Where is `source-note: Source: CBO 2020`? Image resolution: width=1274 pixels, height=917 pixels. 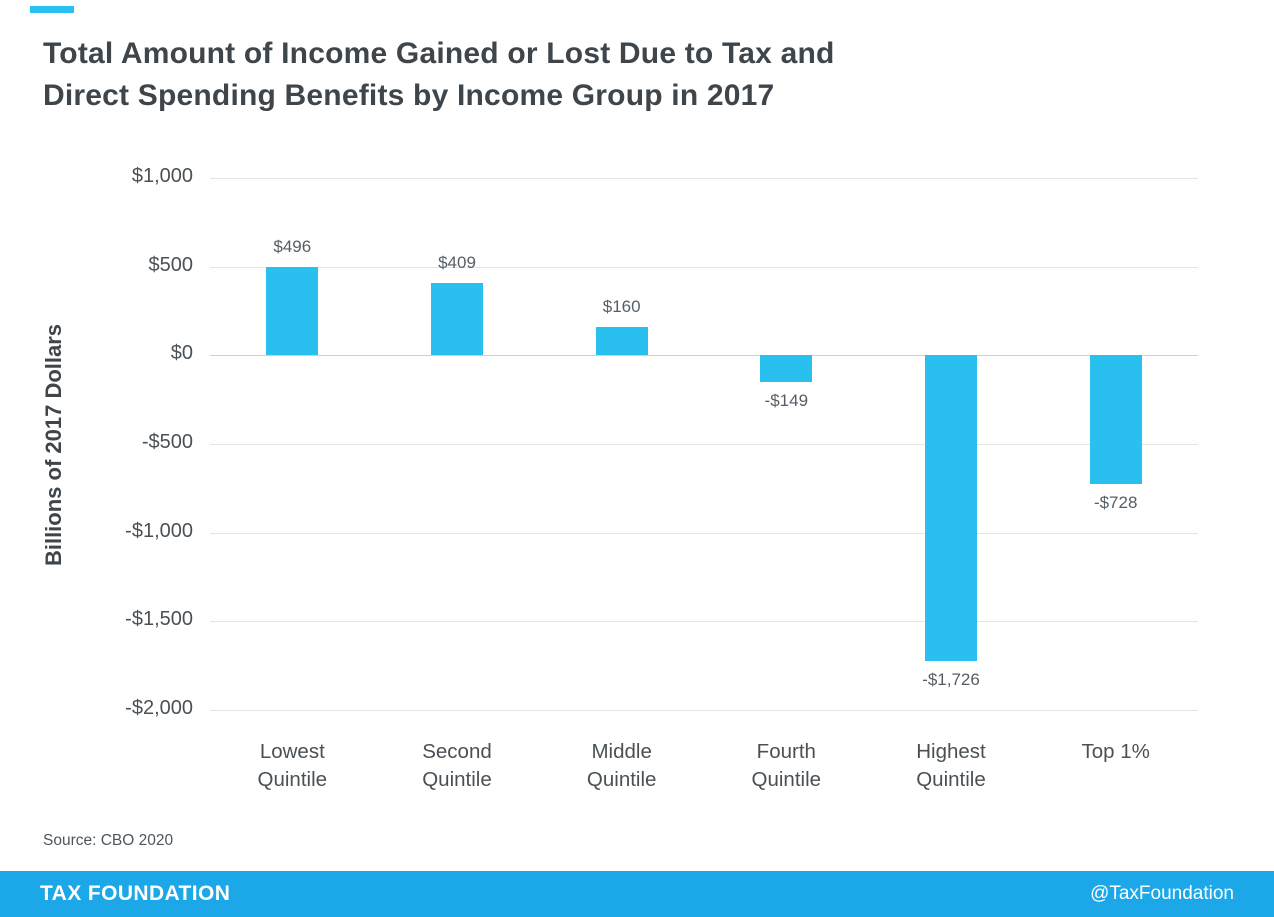
source-note: Source: CBO 2020 is located at coordinates (108, 840).